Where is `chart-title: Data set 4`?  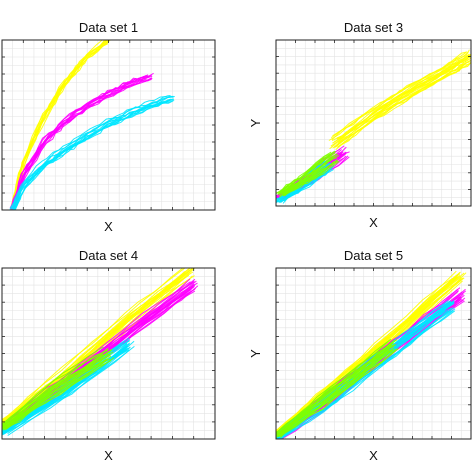
chart-title: Data set 4 is located at coordinates (108, 255).